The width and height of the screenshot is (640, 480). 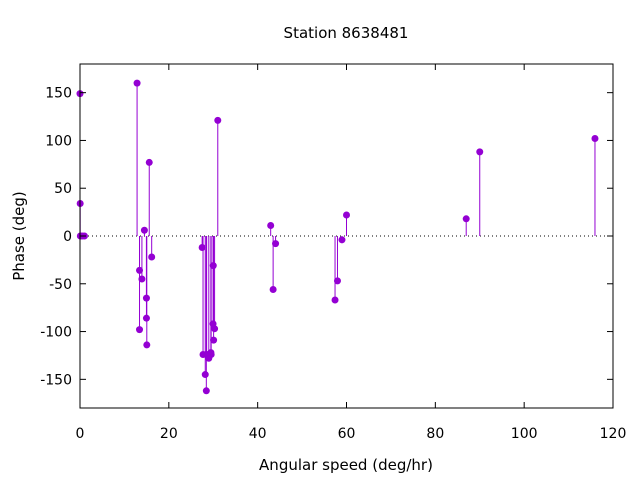 What do you see at coordinates (524, 434) in the screenshot?
I see `x-tick-label: 100` at bounding box center [524, 434].